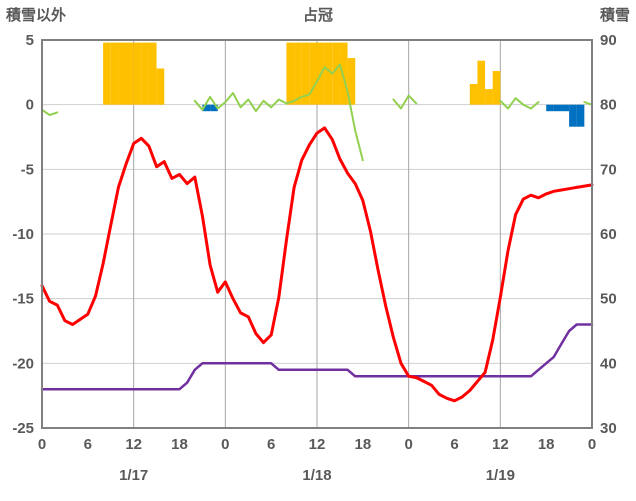 The height and width of the screenshot is (501, 636). What do you see at coordinates (608, 299) in the screenshot?
I see `y-axis-right-tick-label: 50` at bounding box center [608, 299].